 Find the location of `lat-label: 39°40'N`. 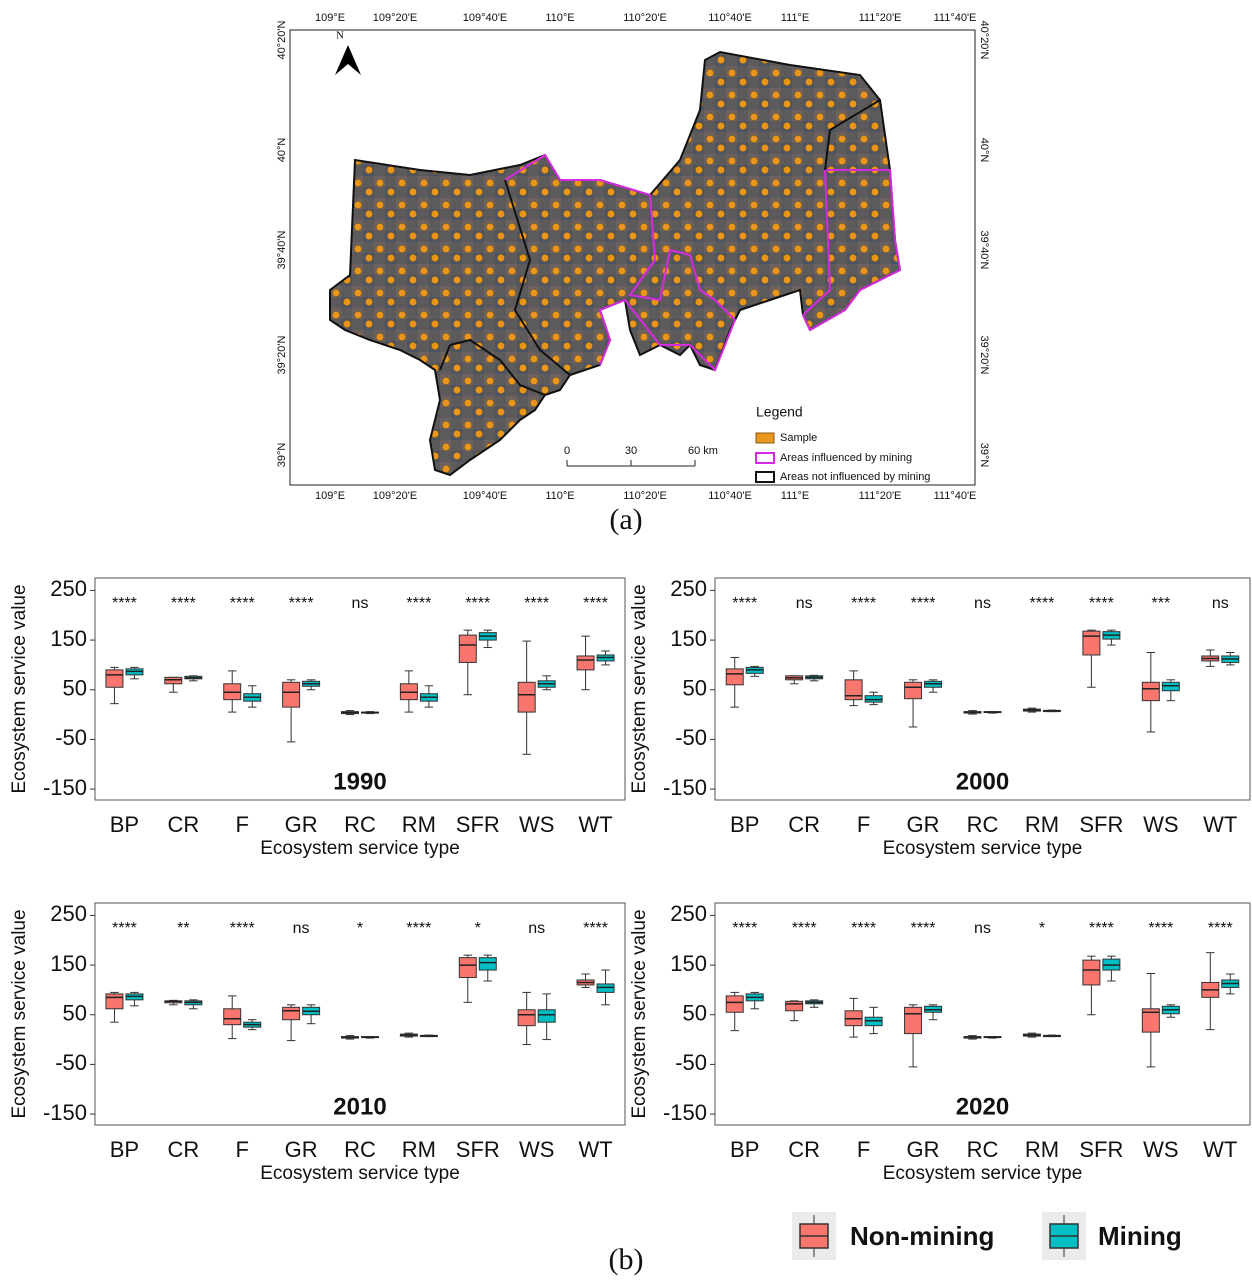

lat-label: 39°40'N is located at coordinates (282, 249).